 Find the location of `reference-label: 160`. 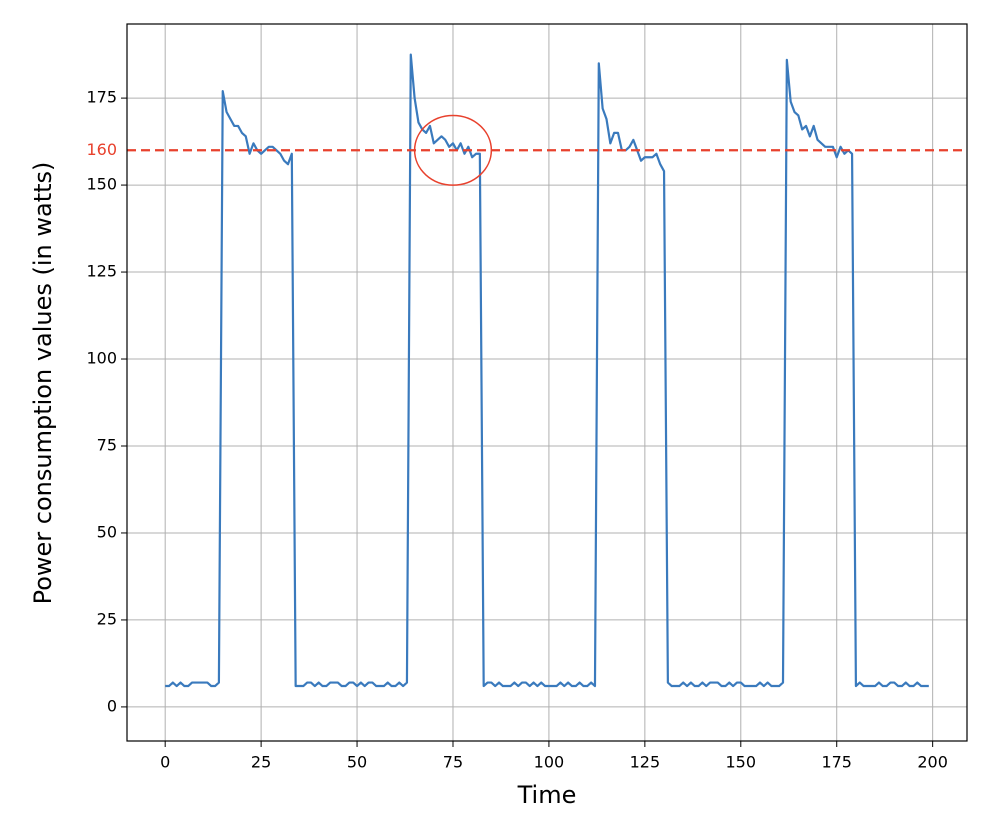

reference-label: 160 is located at coordinates (101, 149).